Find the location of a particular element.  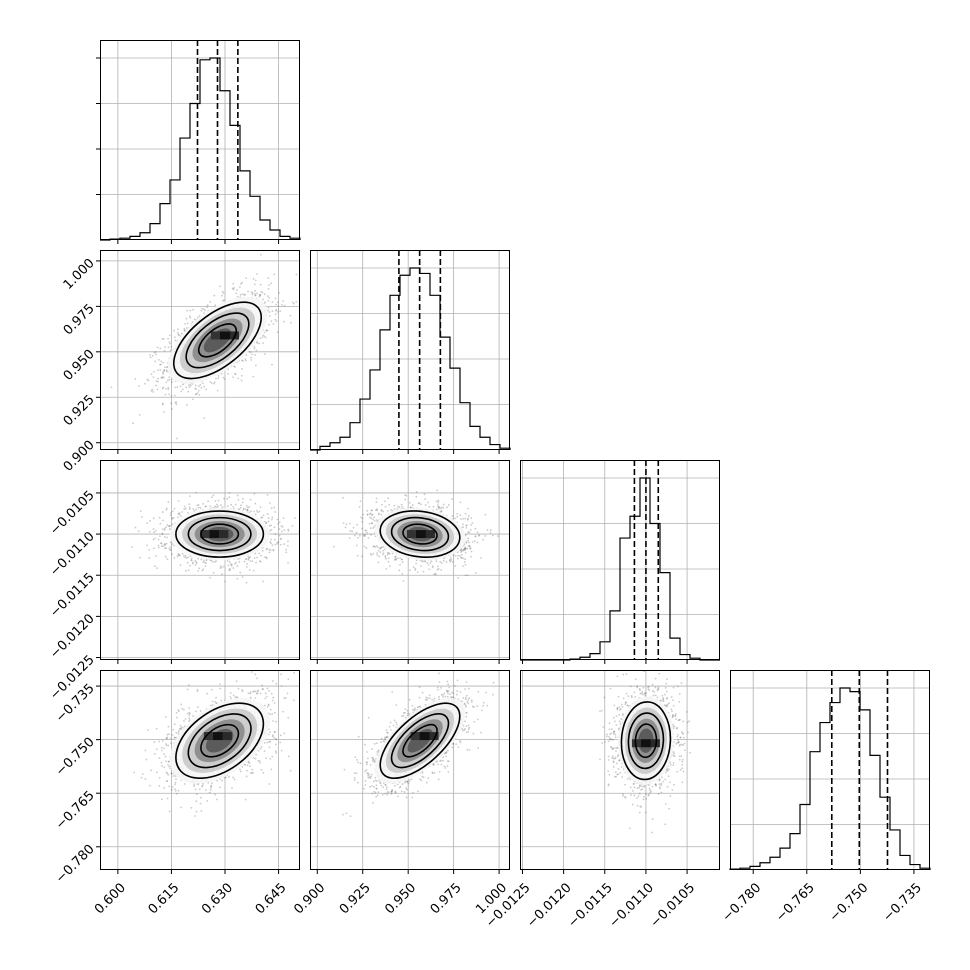

scatter-panel is located at coordinates (198, 562).